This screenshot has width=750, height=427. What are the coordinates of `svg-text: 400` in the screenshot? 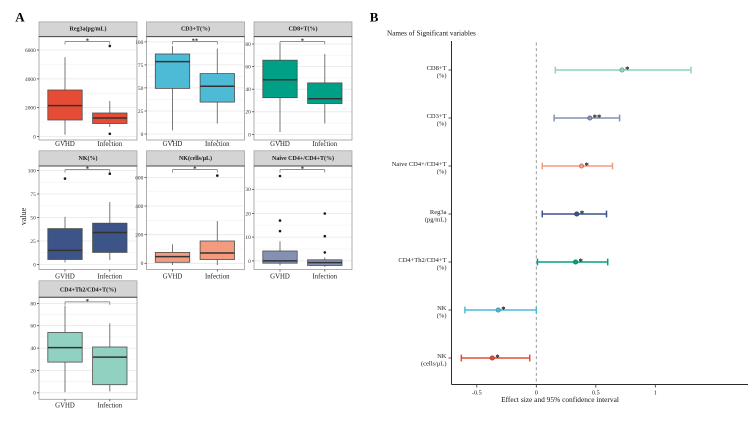 It's located at (139, 207).